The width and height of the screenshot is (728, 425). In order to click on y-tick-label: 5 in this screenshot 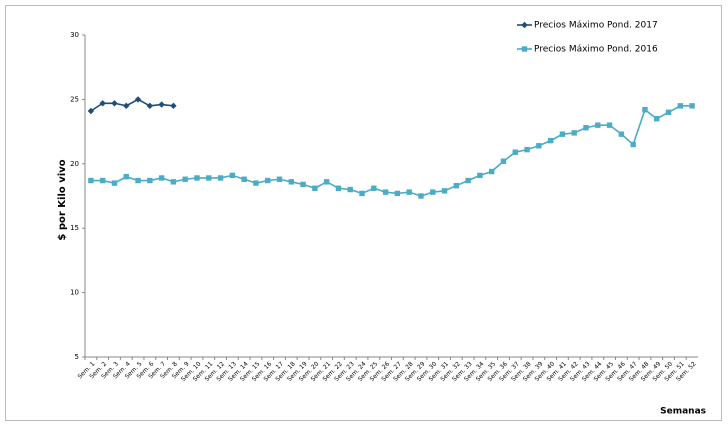, I will do `click(77, 357)`.